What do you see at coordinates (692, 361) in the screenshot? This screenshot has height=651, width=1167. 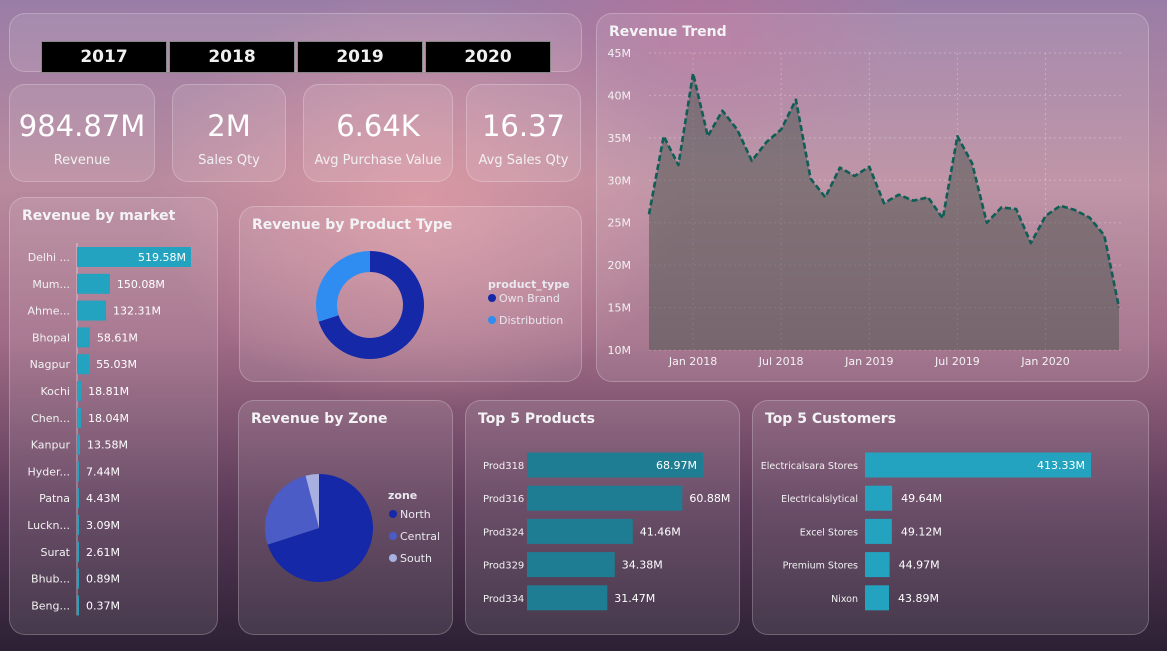 I see `x-tick-label: Jan 2018` at bounding box center [692, 361].